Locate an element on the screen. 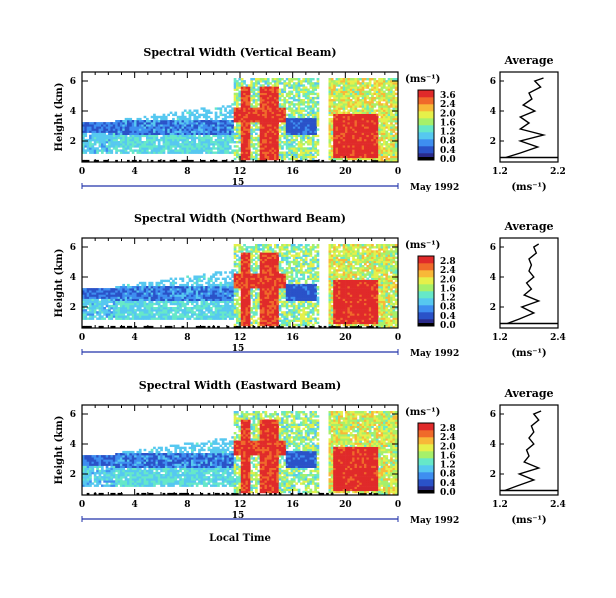 This screenshot has width=616, height=598. average-x-tick-label: 2.2 is located at coordinates (558, 172).